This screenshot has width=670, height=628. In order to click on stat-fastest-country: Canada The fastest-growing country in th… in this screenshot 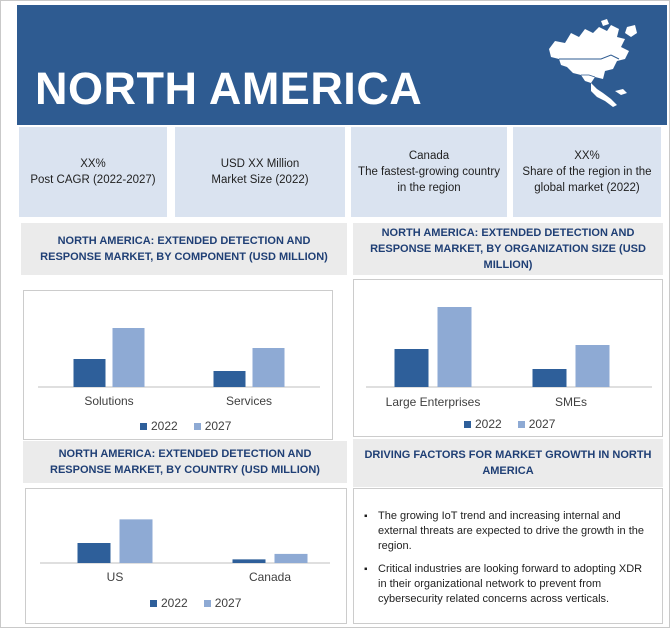, I will do `click(429, 172)`.